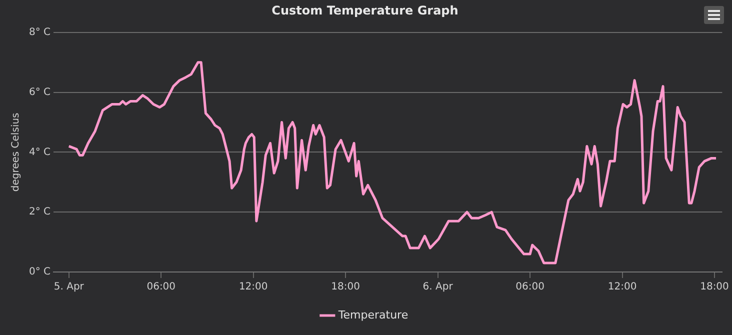  Describe the element at coordinates (69, 287) in the screenshot. I see `x-tick-label: 5. Apr` at that location.